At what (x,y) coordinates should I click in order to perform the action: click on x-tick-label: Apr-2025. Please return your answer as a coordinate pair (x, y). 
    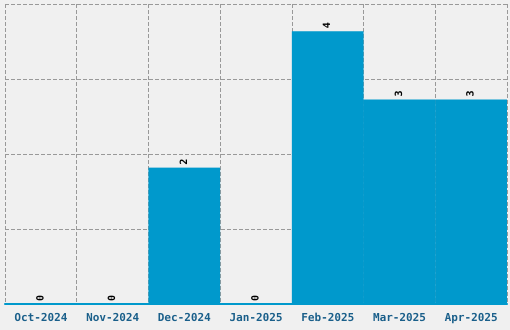
    Looking at the image, I should click on (471, 317).